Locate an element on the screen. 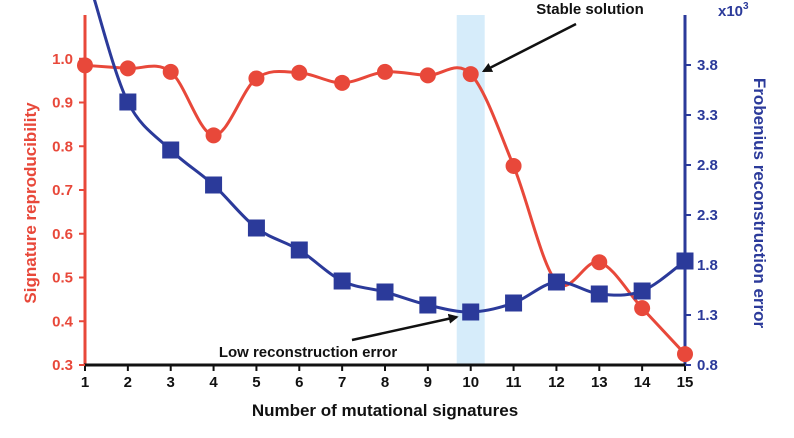 Image resolution: width=794 pixels, height=438 pixels. annotation-stable-solution: Stable solution is located at coordinates (590, 9).